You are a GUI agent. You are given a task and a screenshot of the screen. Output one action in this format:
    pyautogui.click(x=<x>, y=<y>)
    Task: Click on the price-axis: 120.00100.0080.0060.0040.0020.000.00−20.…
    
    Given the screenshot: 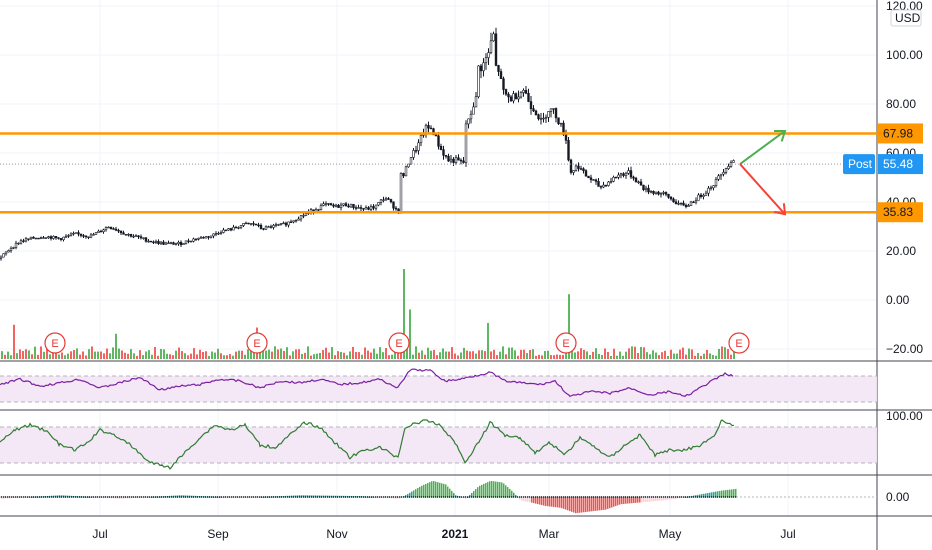 What is the action you would take?
    pyautogui.click(x=883, y=252)
    